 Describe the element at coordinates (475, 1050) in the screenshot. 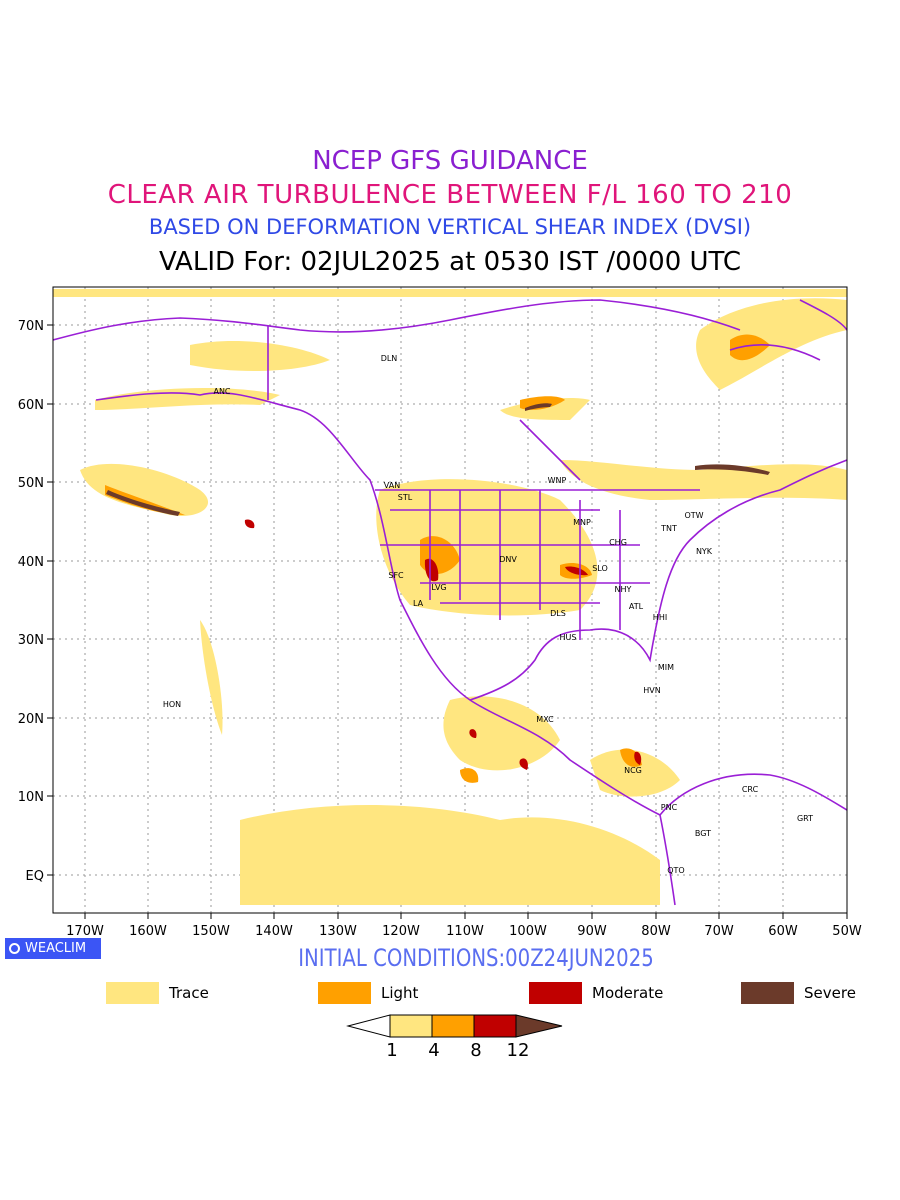

I see `colorbar-tick: 8` at that location.